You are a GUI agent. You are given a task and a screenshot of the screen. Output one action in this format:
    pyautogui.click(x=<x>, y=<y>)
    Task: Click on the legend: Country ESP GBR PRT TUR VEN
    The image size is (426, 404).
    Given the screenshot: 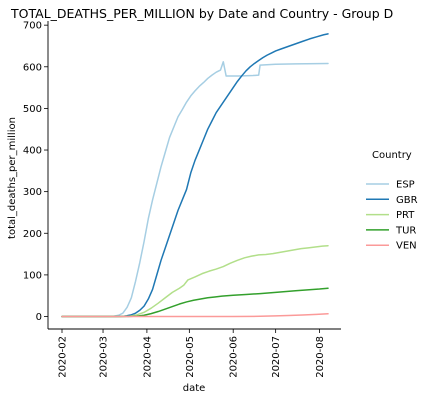 What is the action you would take?
    pyautogui.click(x=392, y=201)
    